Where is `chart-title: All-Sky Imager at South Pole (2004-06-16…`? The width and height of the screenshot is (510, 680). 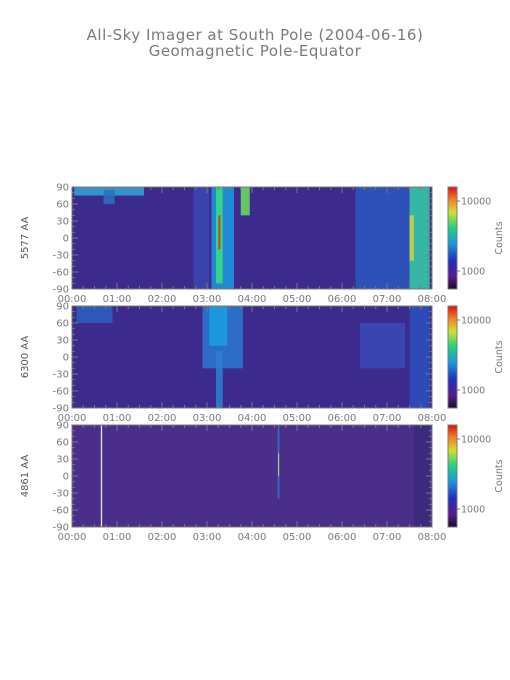 chart-title: All-Sky Imager at South Pole (2004-06-16… is located at coordinates (255, 35).